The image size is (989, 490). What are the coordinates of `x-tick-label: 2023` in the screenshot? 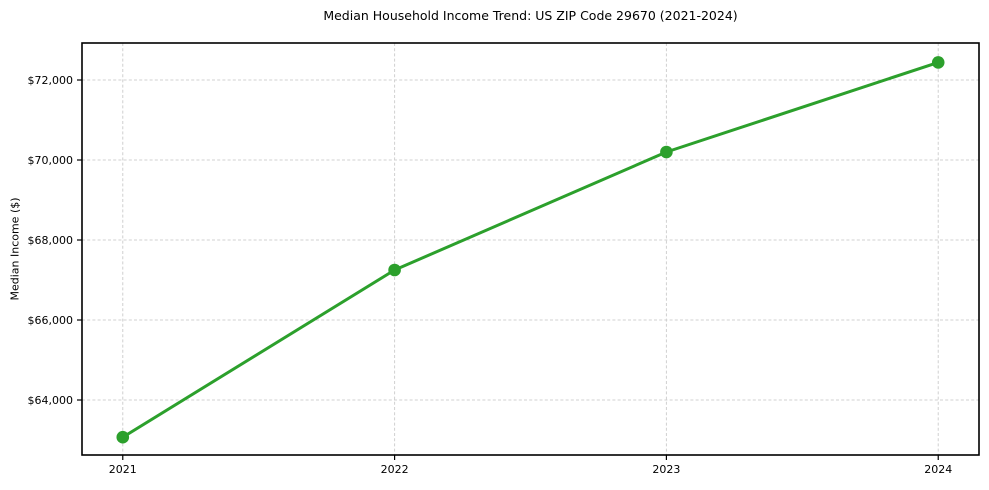 It's located at (666, 469).